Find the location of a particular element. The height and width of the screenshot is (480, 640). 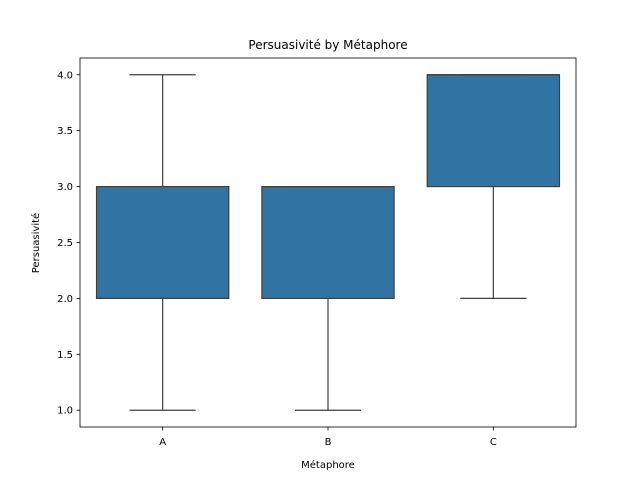

y-tick-label: 1.0 is located at coordinates (65, 411).